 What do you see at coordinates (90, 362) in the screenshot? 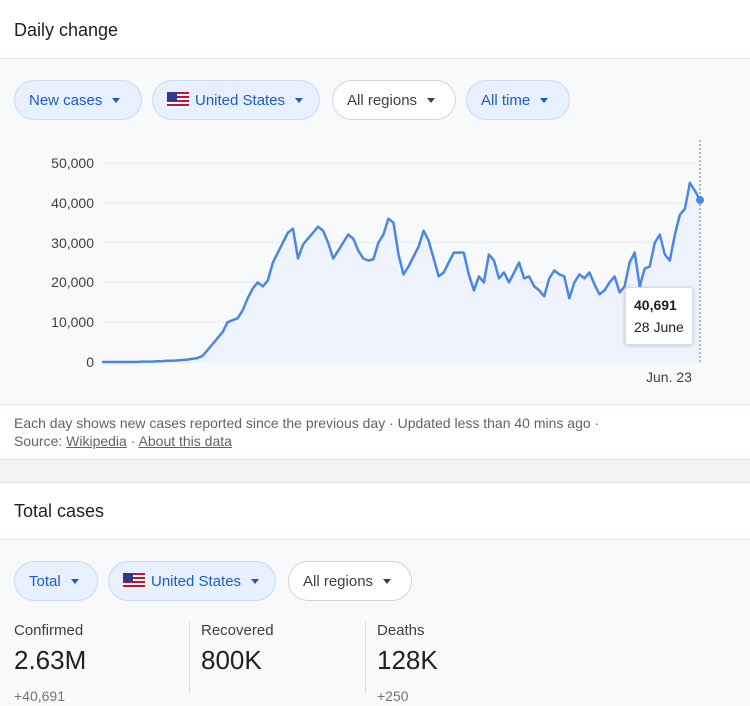
I see `y-tick-label: 0` at bounding box center [90, 362].